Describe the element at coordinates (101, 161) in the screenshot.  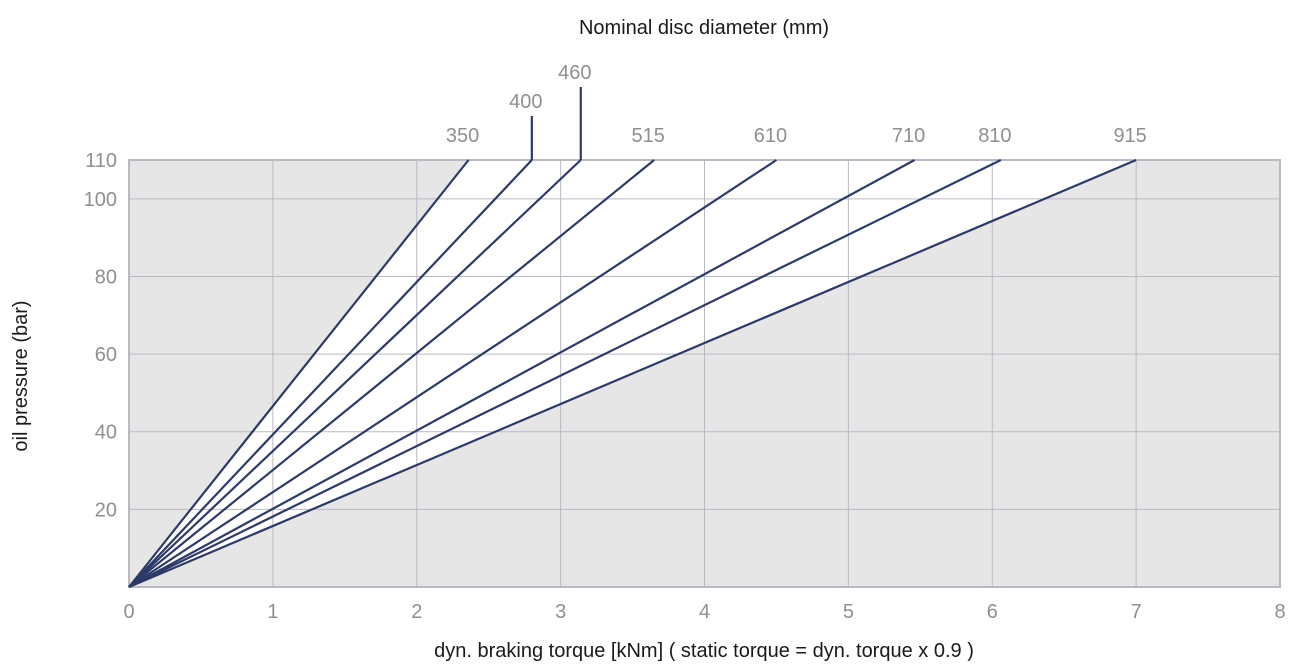
I see `y-tick-label: 110` at that location.